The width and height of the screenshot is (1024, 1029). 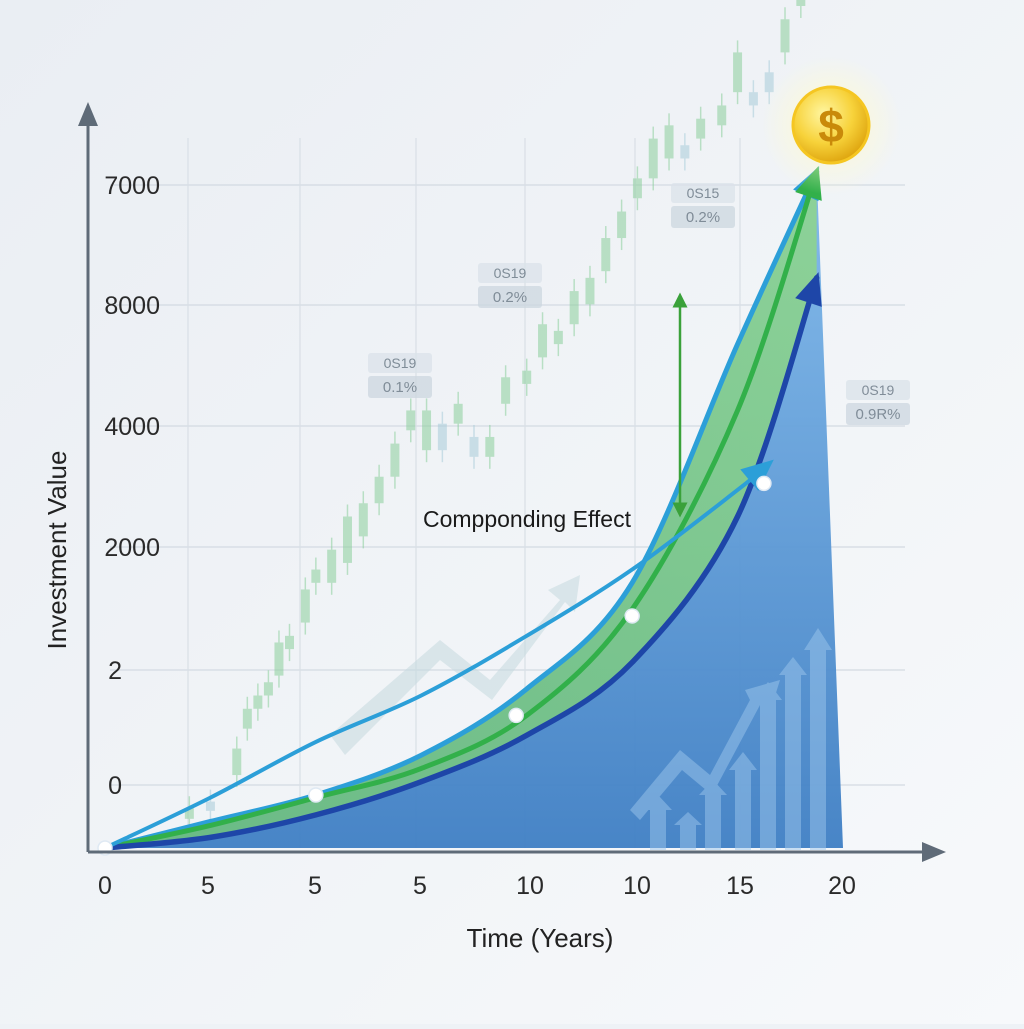 I want to click on faded-trend-arrow-icon, so click(x=455, y=665).